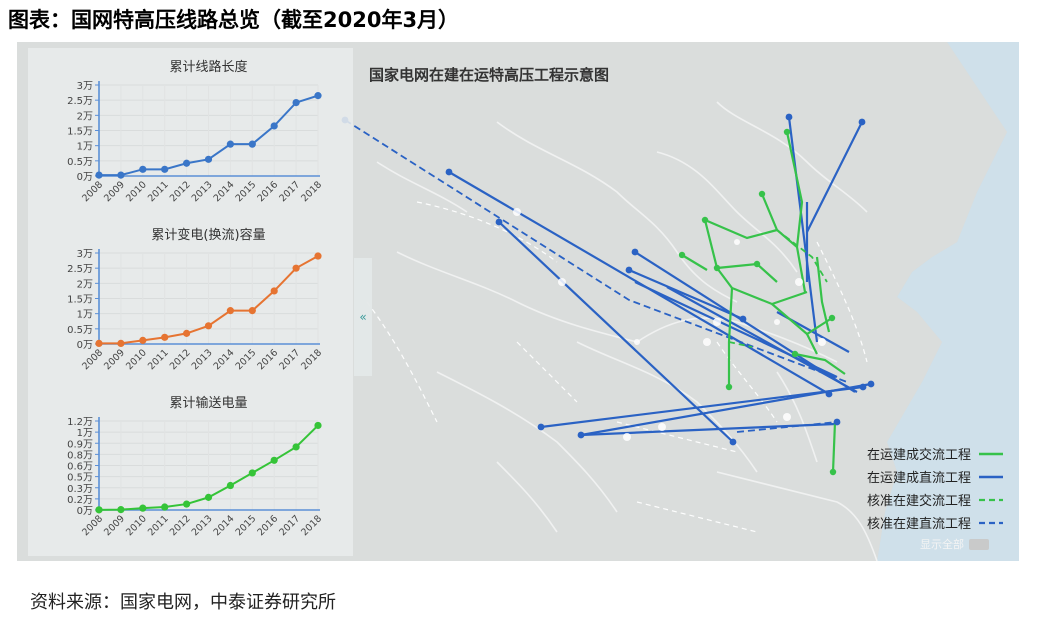 This screenshot has height=623, width=1037. Describe the element at coordinates (918, 455) in the screenshot. I see `legend-label: 在运建成交流工程` at that location.